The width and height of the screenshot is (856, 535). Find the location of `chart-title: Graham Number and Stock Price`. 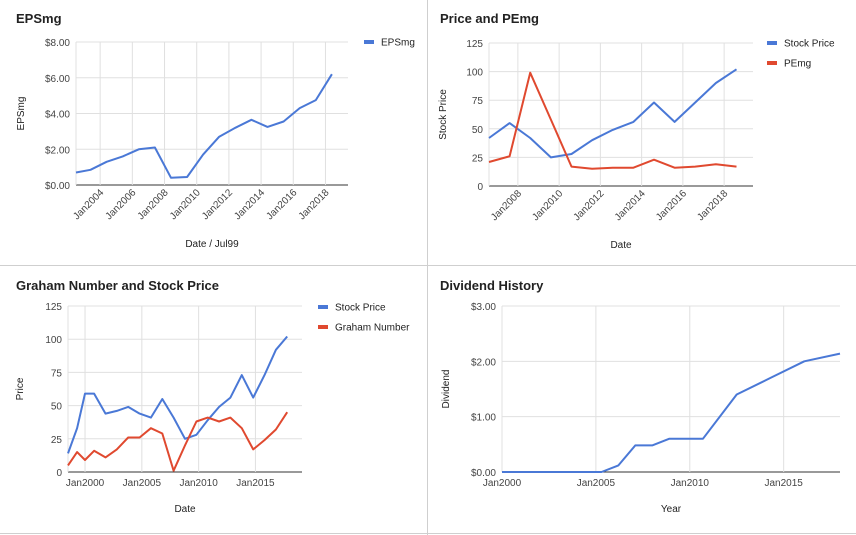

chart-title: Graham Number and Stock Price is located at coordinates (117, 285).